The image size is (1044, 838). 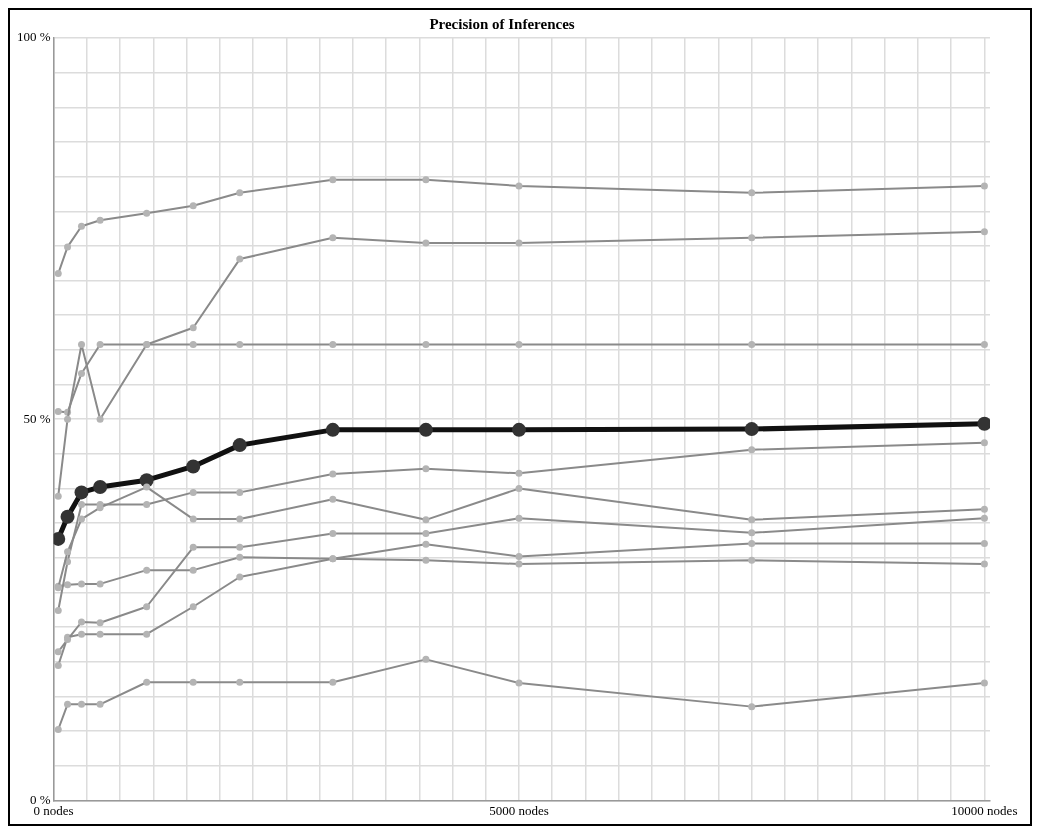 I want to click on x-tick-label: 10000 nodes, so click(x=984, y=810).